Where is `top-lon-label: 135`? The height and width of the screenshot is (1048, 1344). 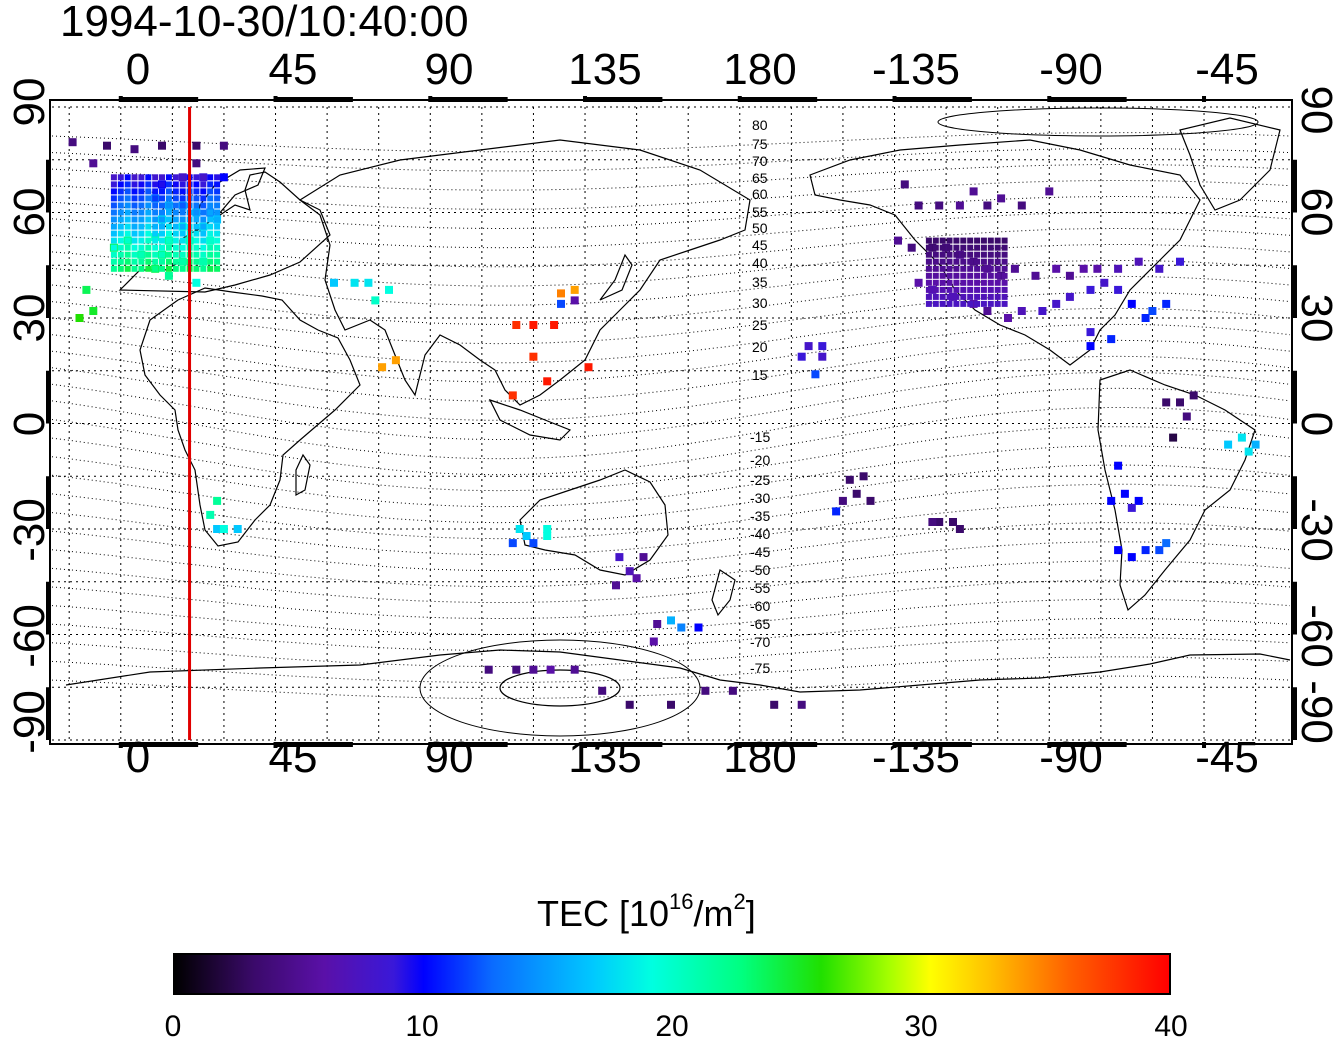
top-lon-label: 135 is located at coordinates (605, 69).